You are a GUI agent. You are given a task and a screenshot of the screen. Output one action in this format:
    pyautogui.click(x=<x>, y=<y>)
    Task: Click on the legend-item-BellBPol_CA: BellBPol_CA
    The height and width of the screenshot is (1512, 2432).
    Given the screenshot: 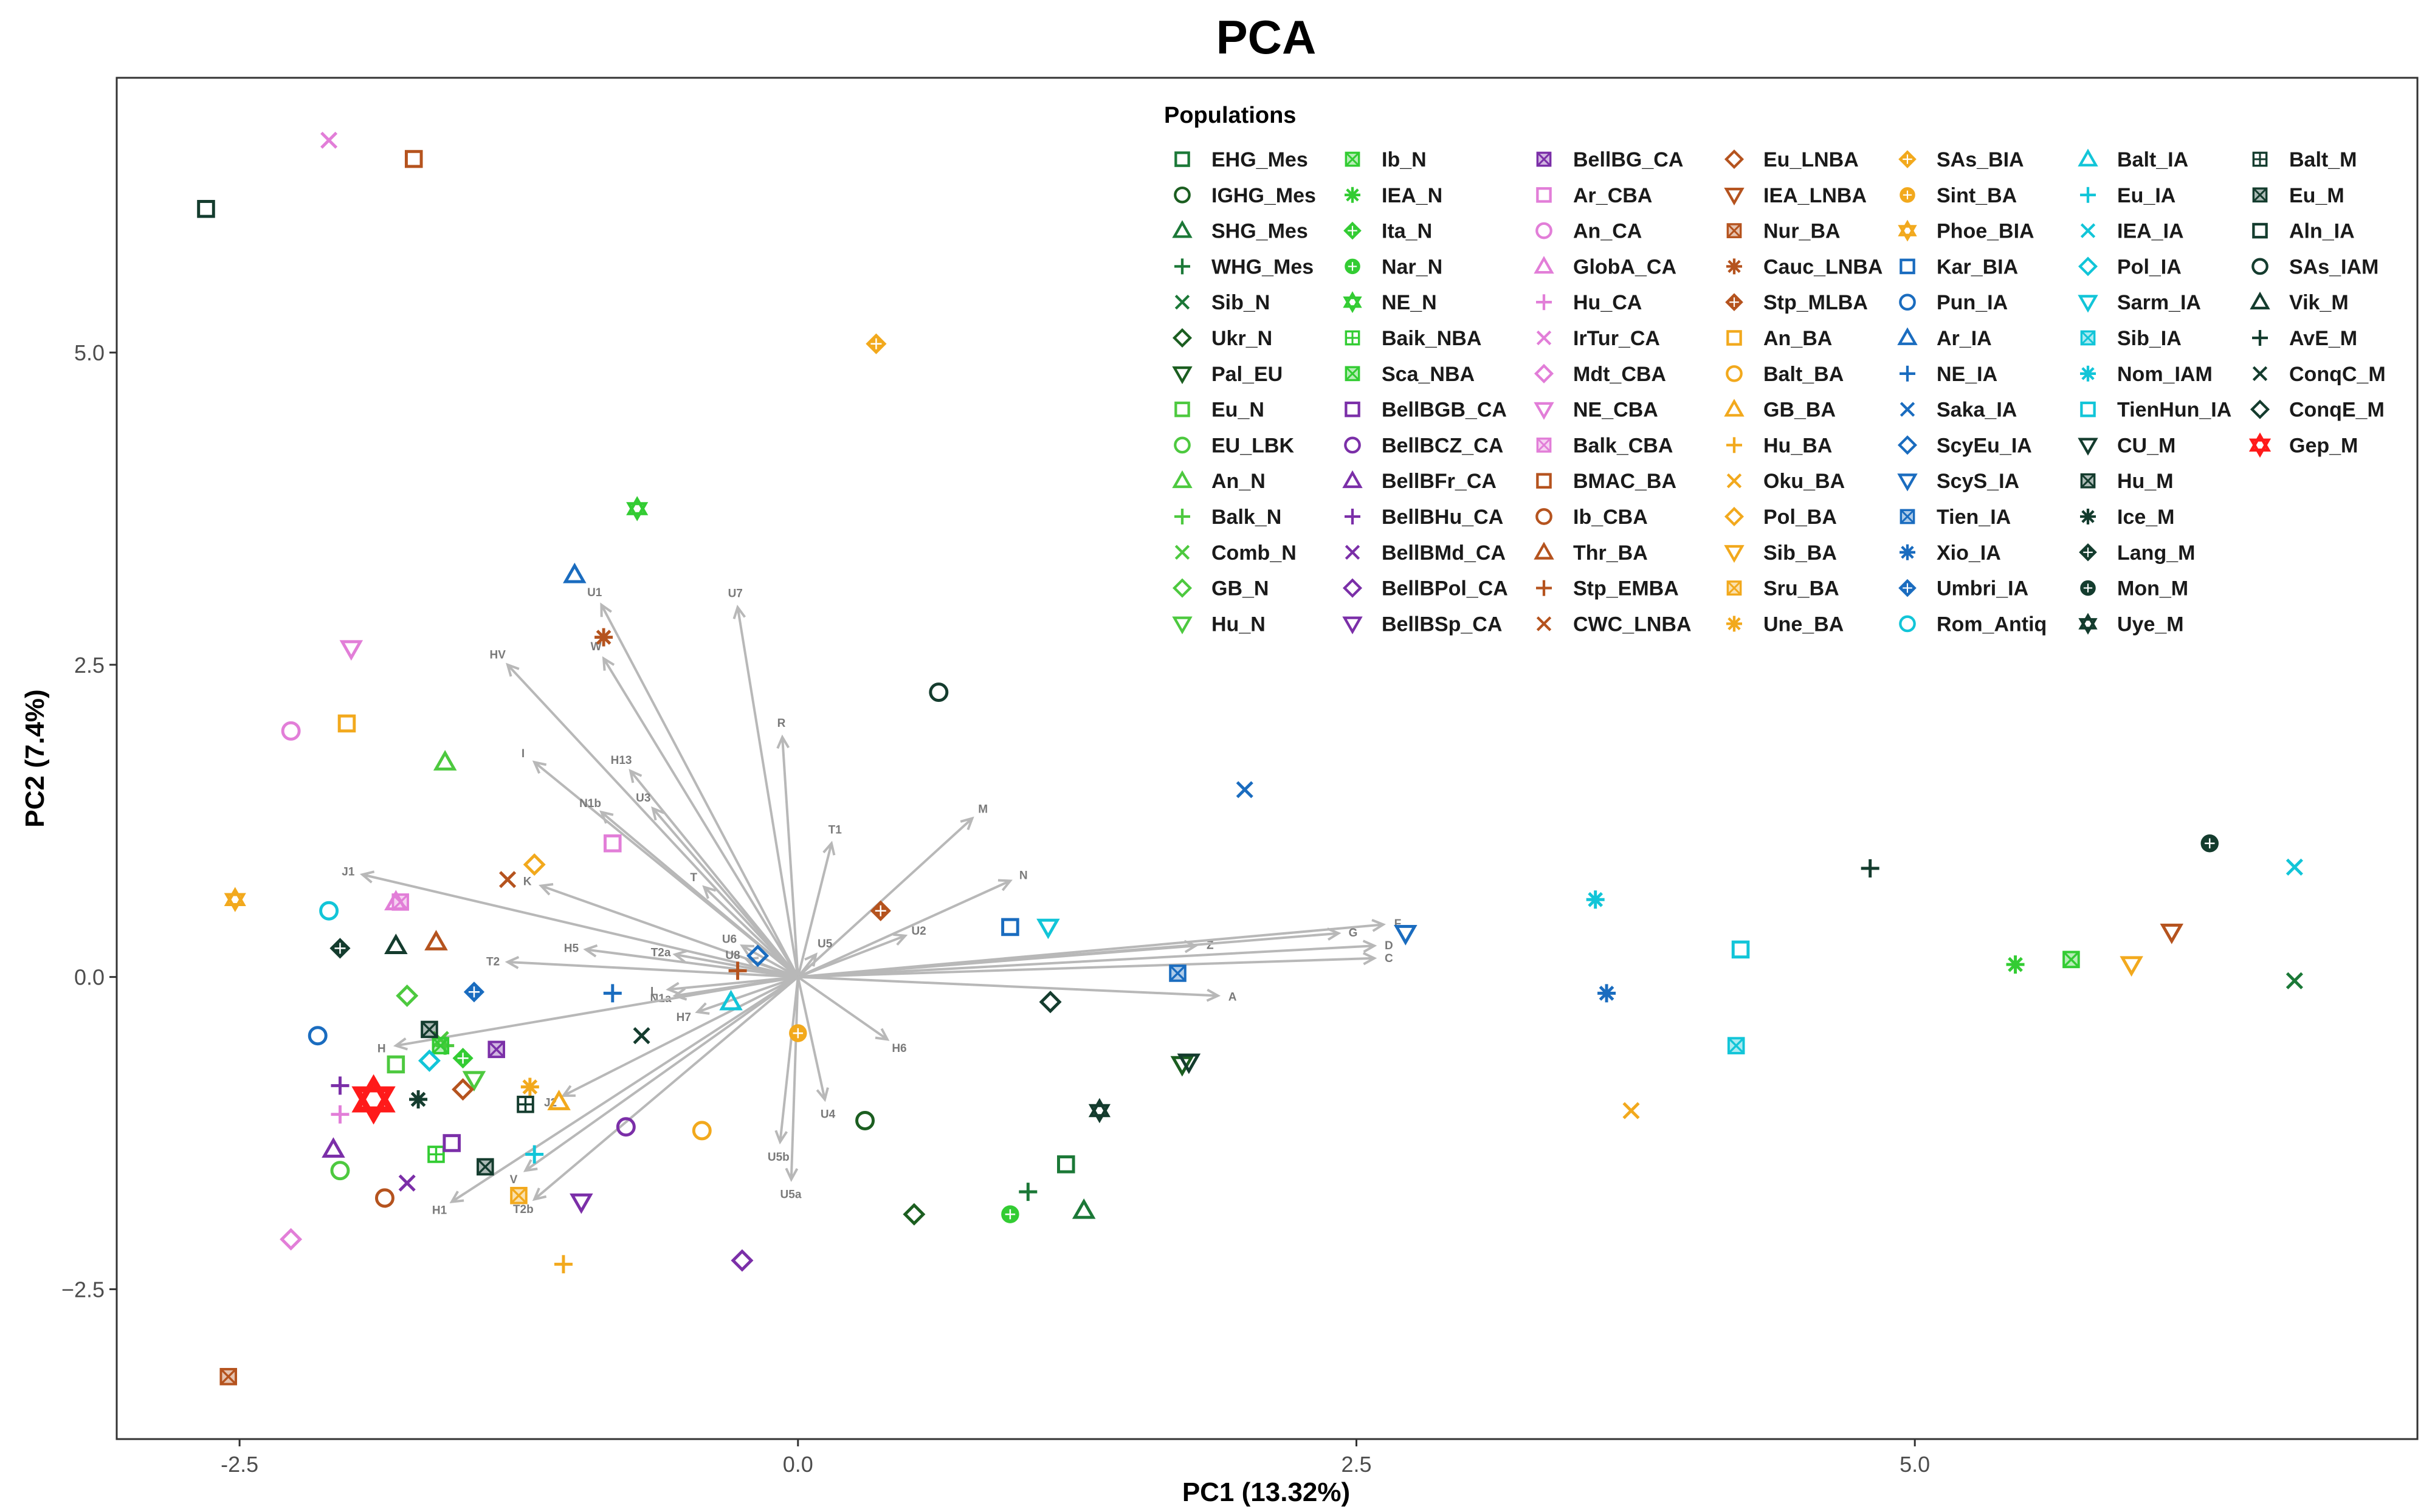 What is the action you would take?
    pyautogui.click(x=1425, y=589)
    